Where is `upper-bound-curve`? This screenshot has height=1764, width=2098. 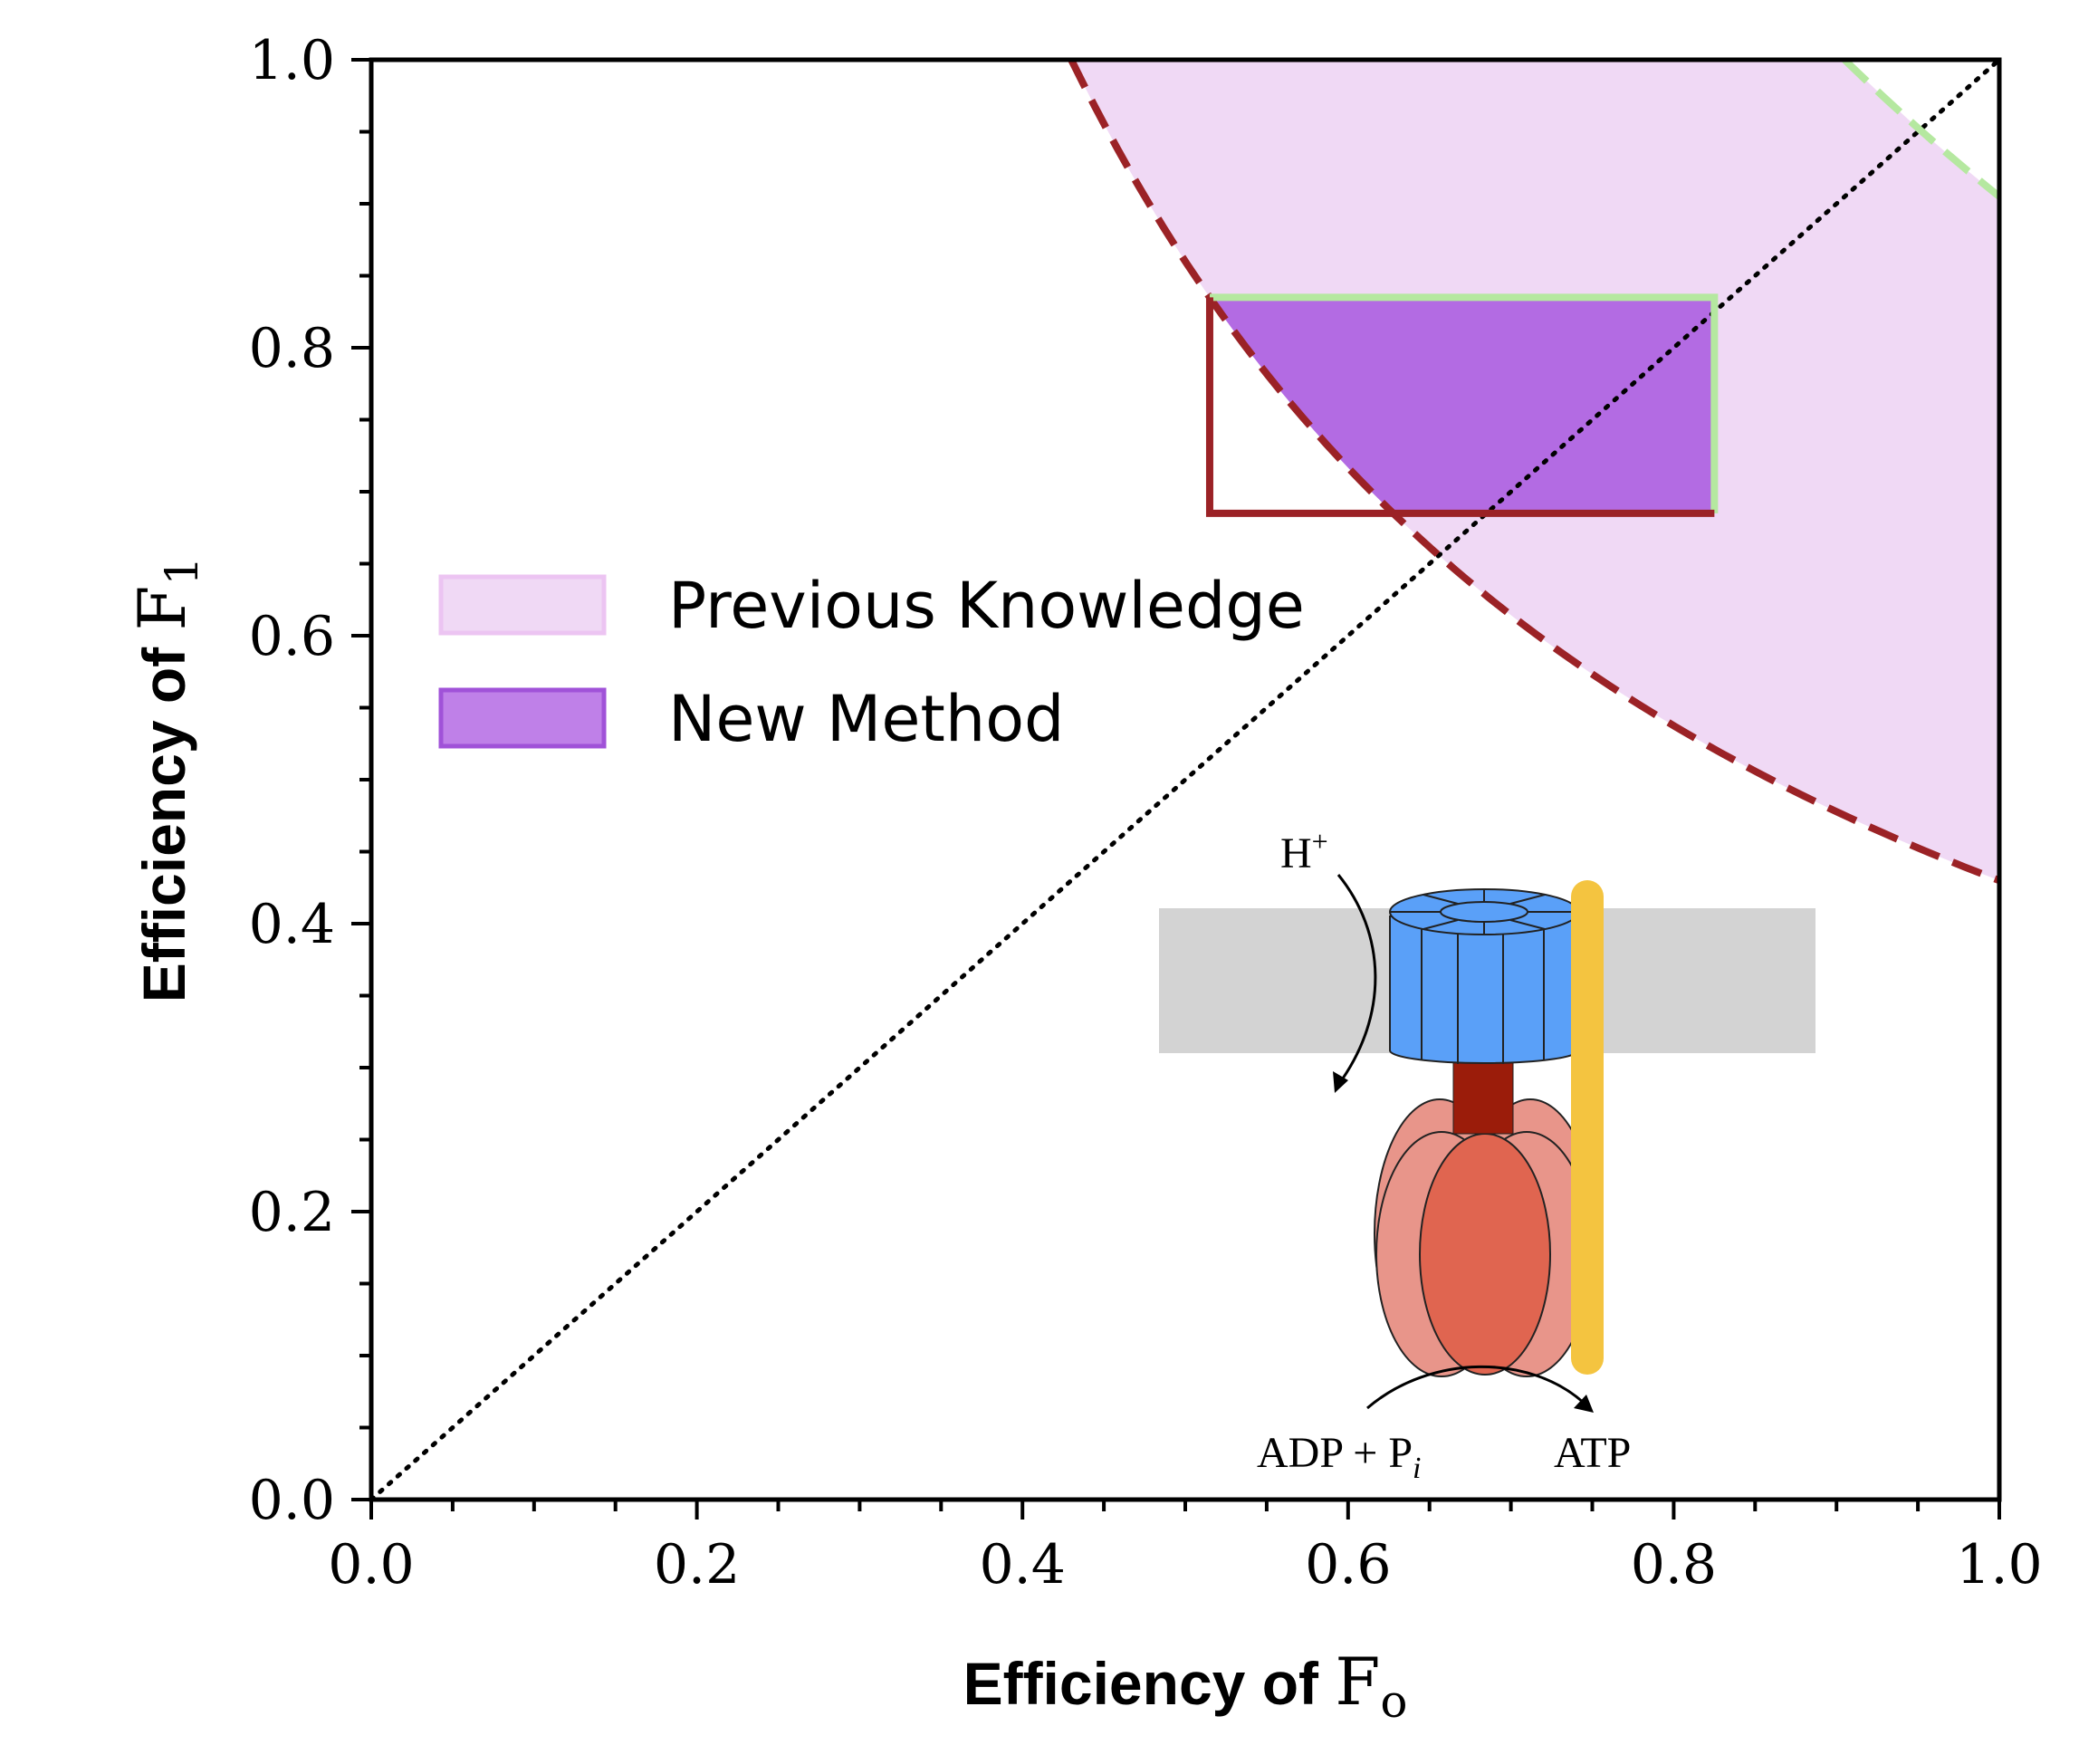 upper-bound-curve is located at coordinates (1920, 130).